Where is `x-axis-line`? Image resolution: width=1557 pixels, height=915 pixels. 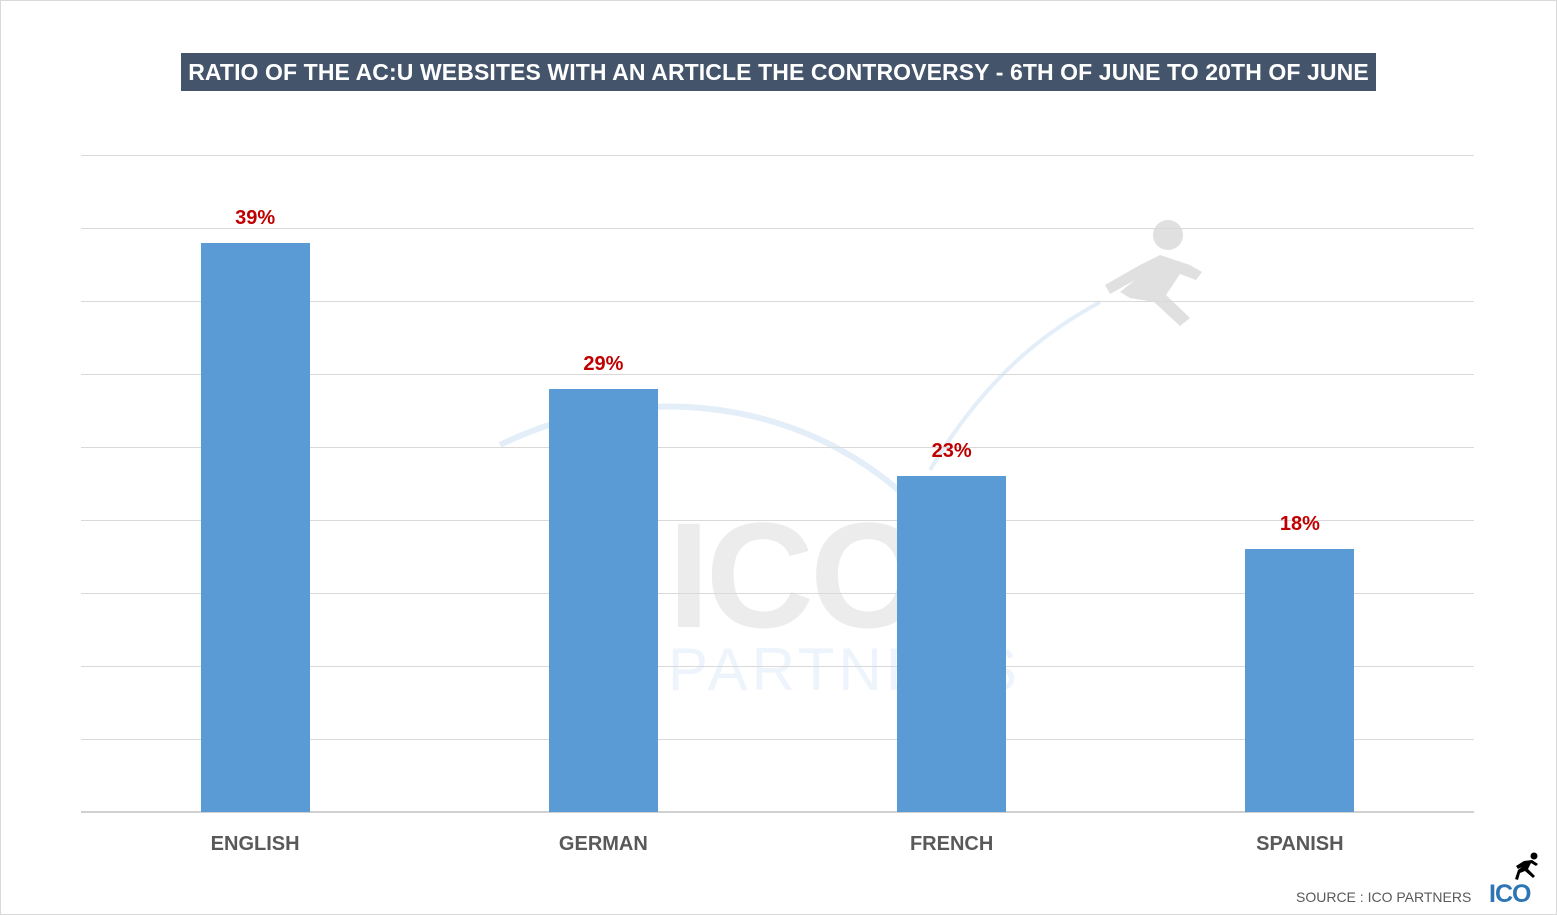 x-axis-line is located at coordinates (777, 812).